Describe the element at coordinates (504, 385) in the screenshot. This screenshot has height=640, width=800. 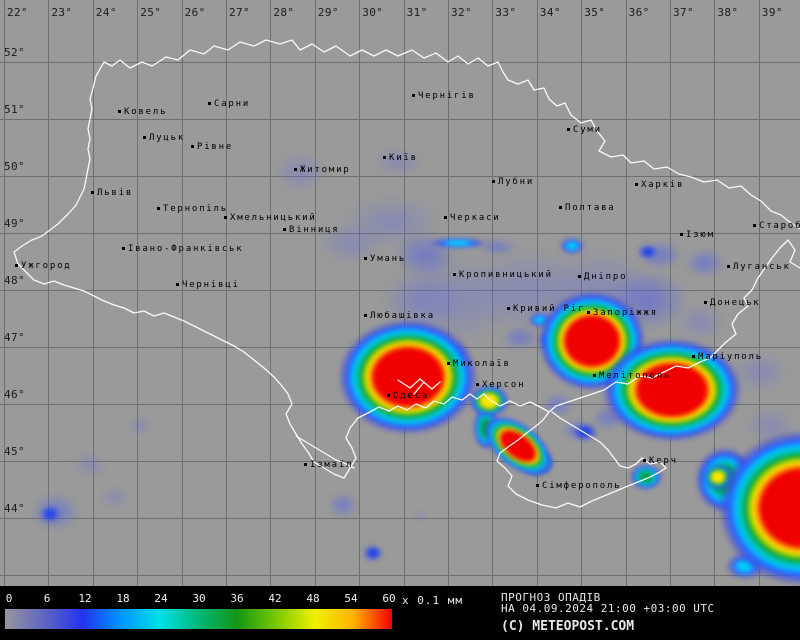
I see `city-label: Херсон` at that location.